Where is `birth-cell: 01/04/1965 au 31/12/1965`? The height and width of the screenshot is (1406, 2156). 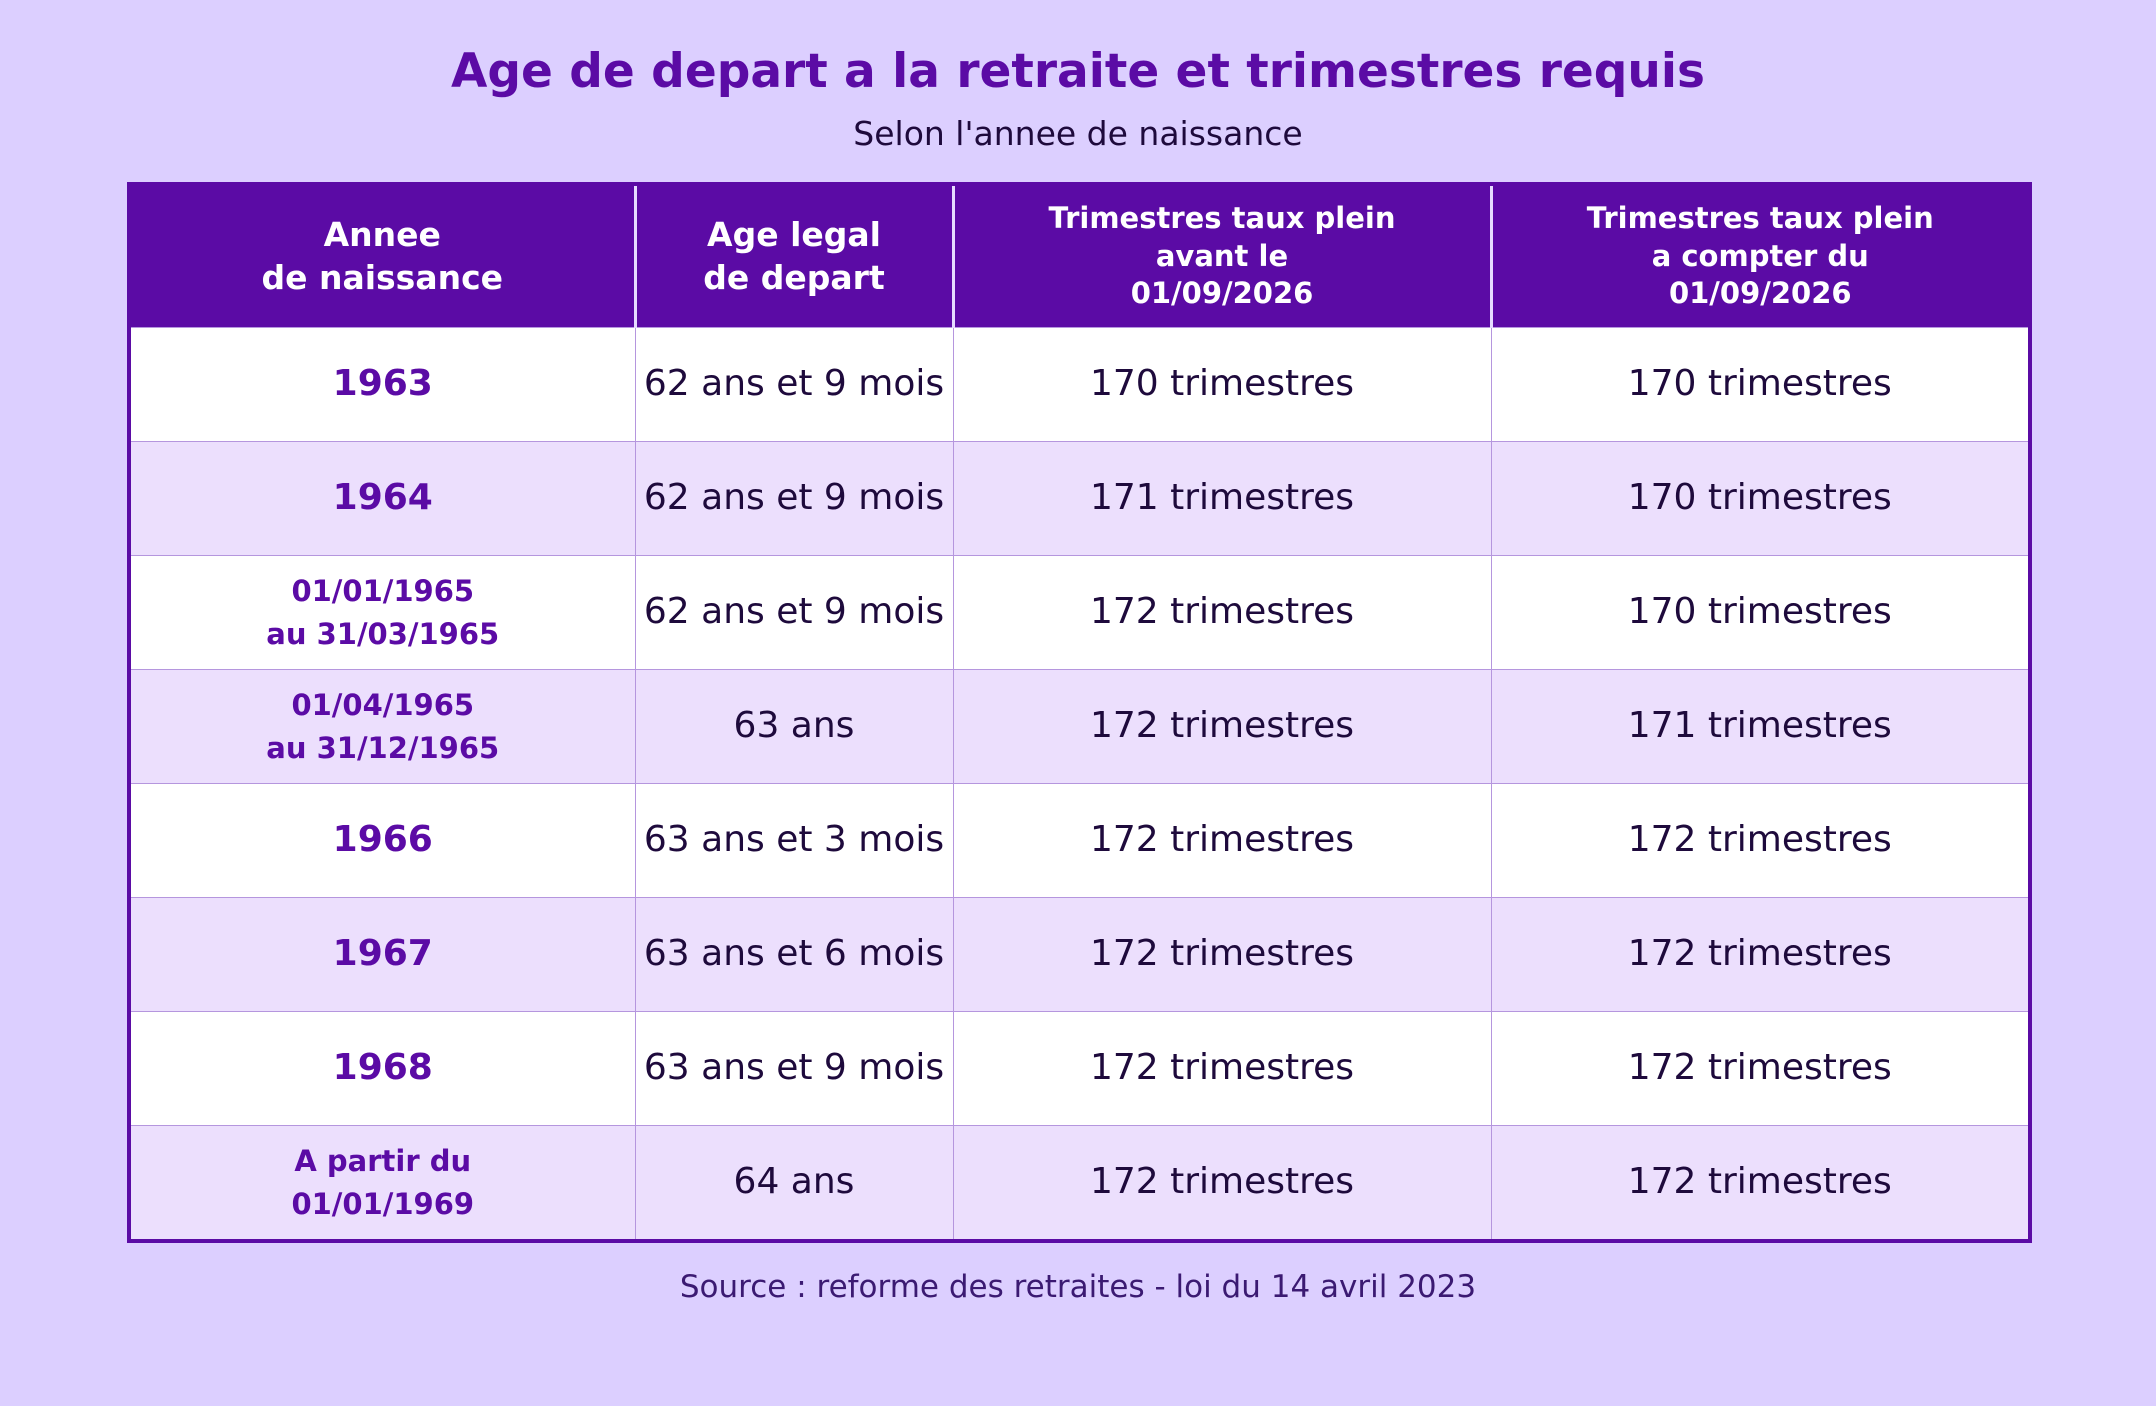
birth-cell: 01/04/1965 au 31/12/1965 is located at coordinates (382, 726).